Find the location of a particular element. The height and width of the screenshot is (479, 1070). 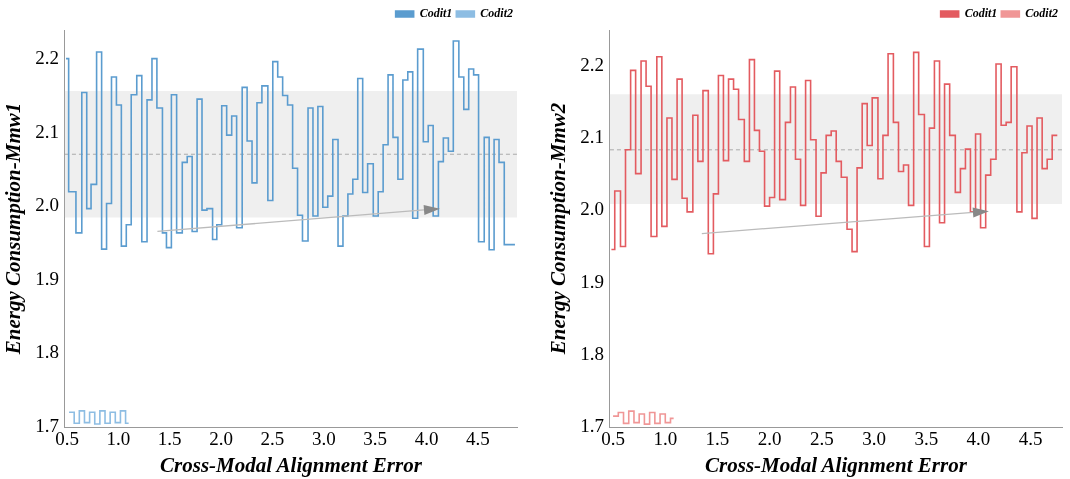

y-axis-title: Energy Consumption-Mmw2 is located at coordinates (558, 229).